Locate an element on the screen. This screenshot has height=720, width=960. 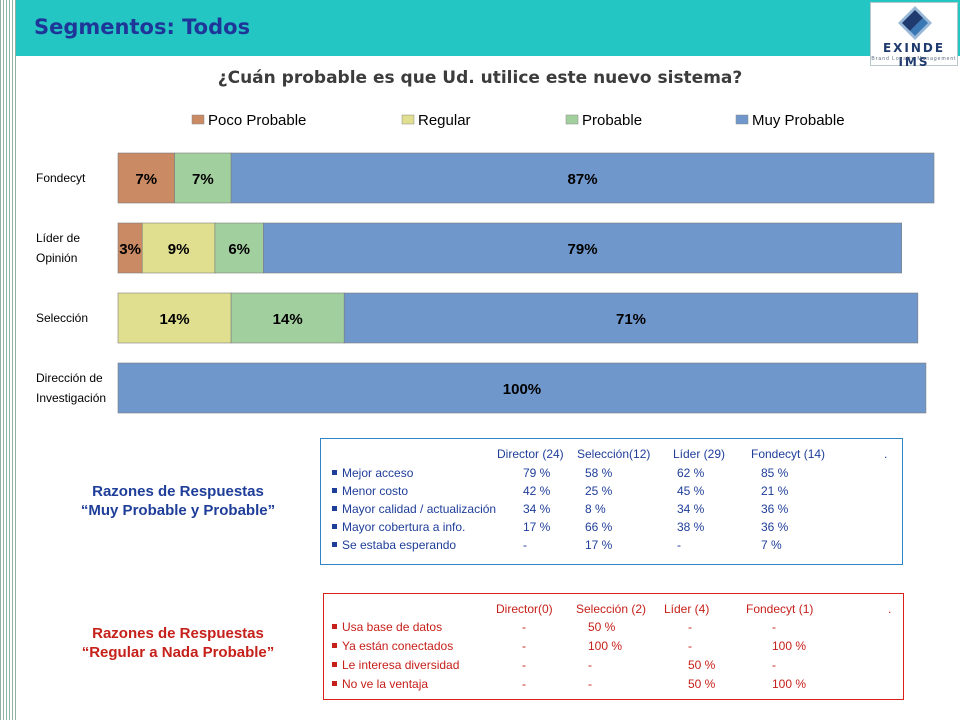
table-cell: 62 % is located at coordinates (691, 473).